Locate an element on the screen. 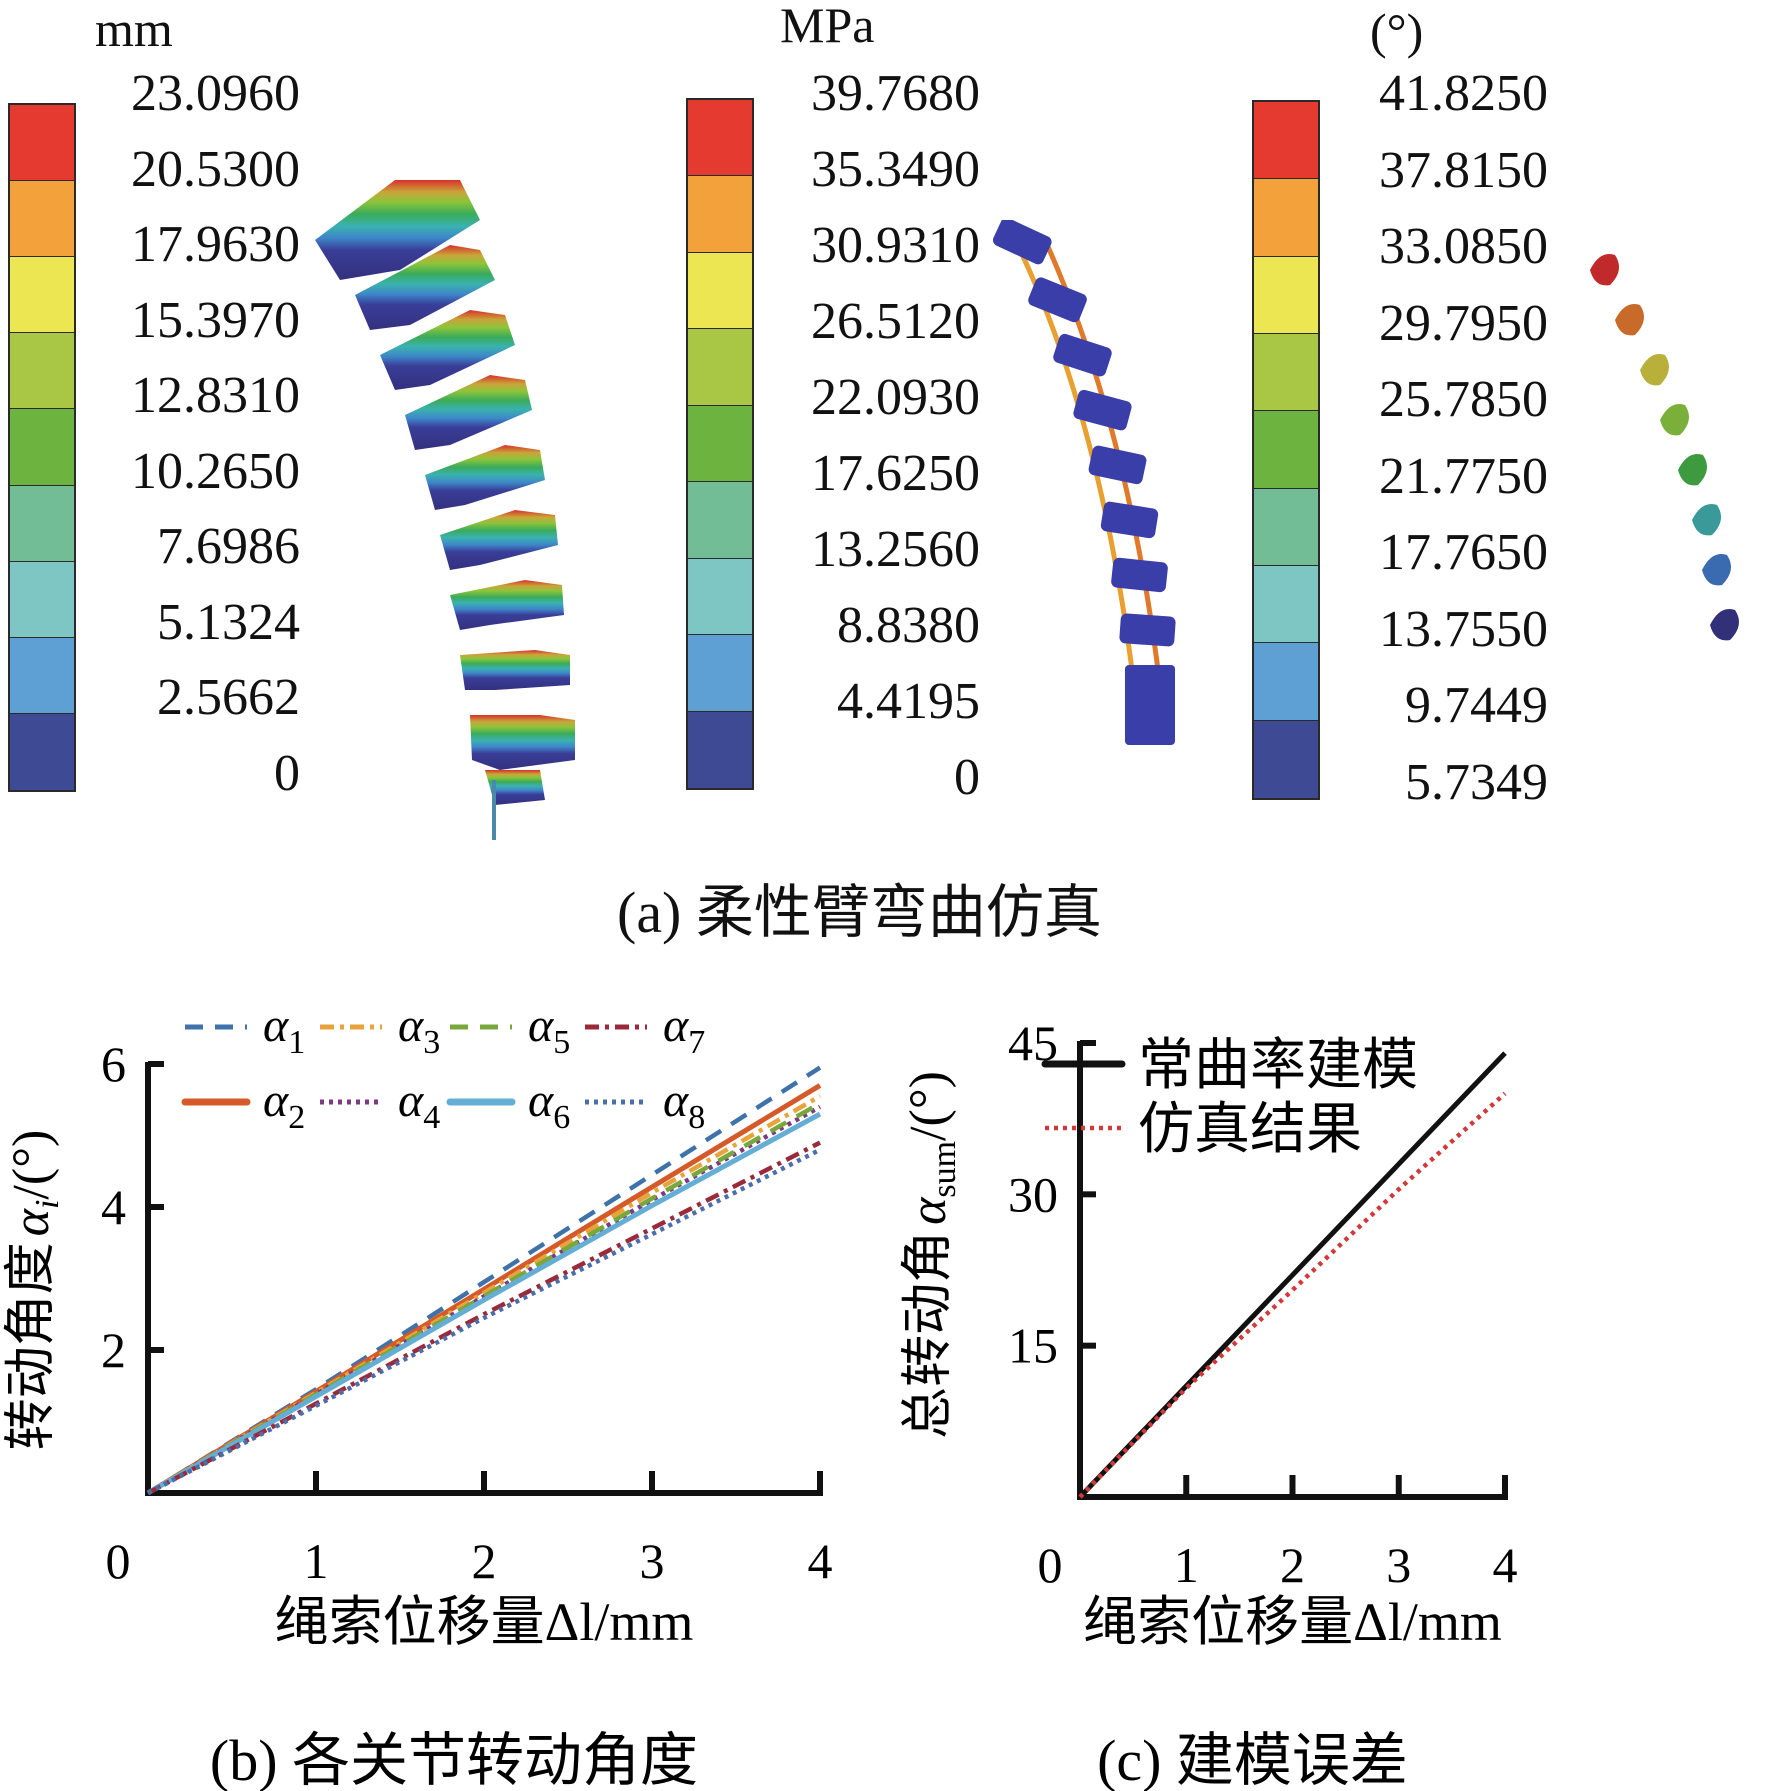 The image size is (1784, 1791). legend-label: α7 is located at coordinates (684, 1030).